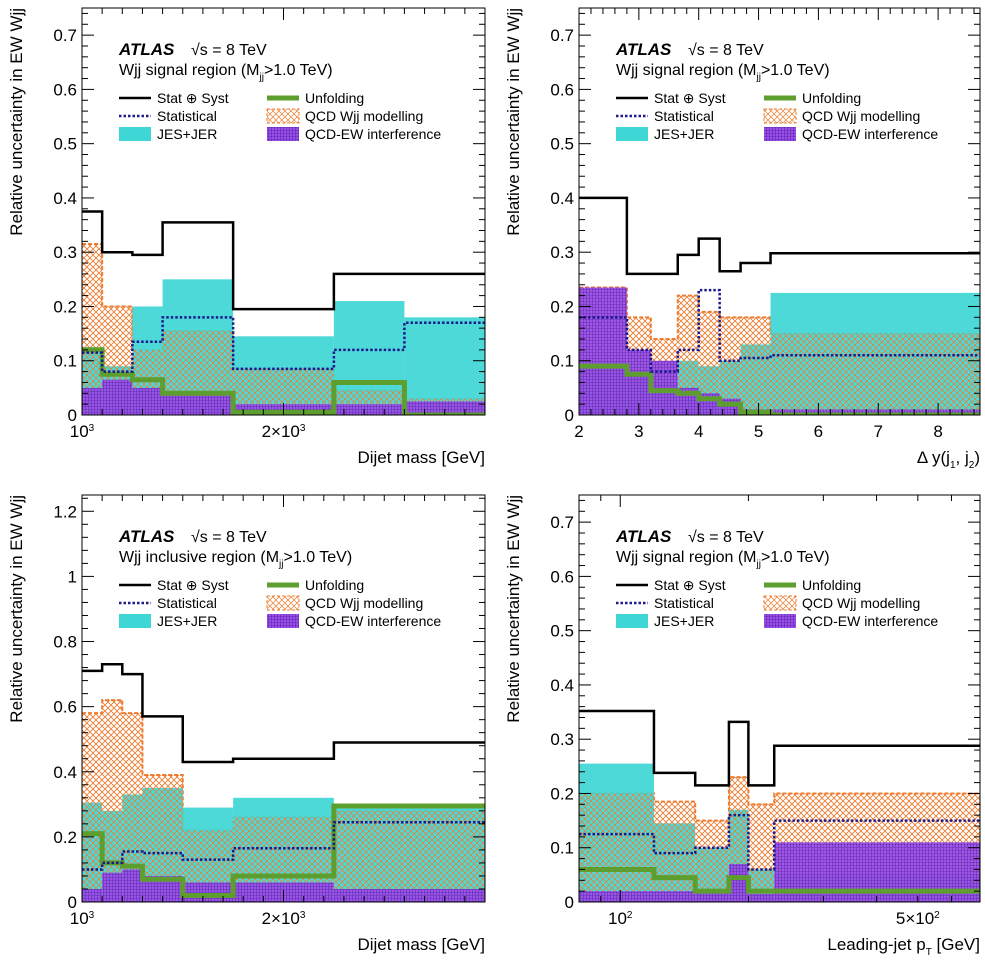  What do you see at coordinates (758, 431) in the screenshot?
I see `x-tick-label: 5` at bounding box center [758, 431].